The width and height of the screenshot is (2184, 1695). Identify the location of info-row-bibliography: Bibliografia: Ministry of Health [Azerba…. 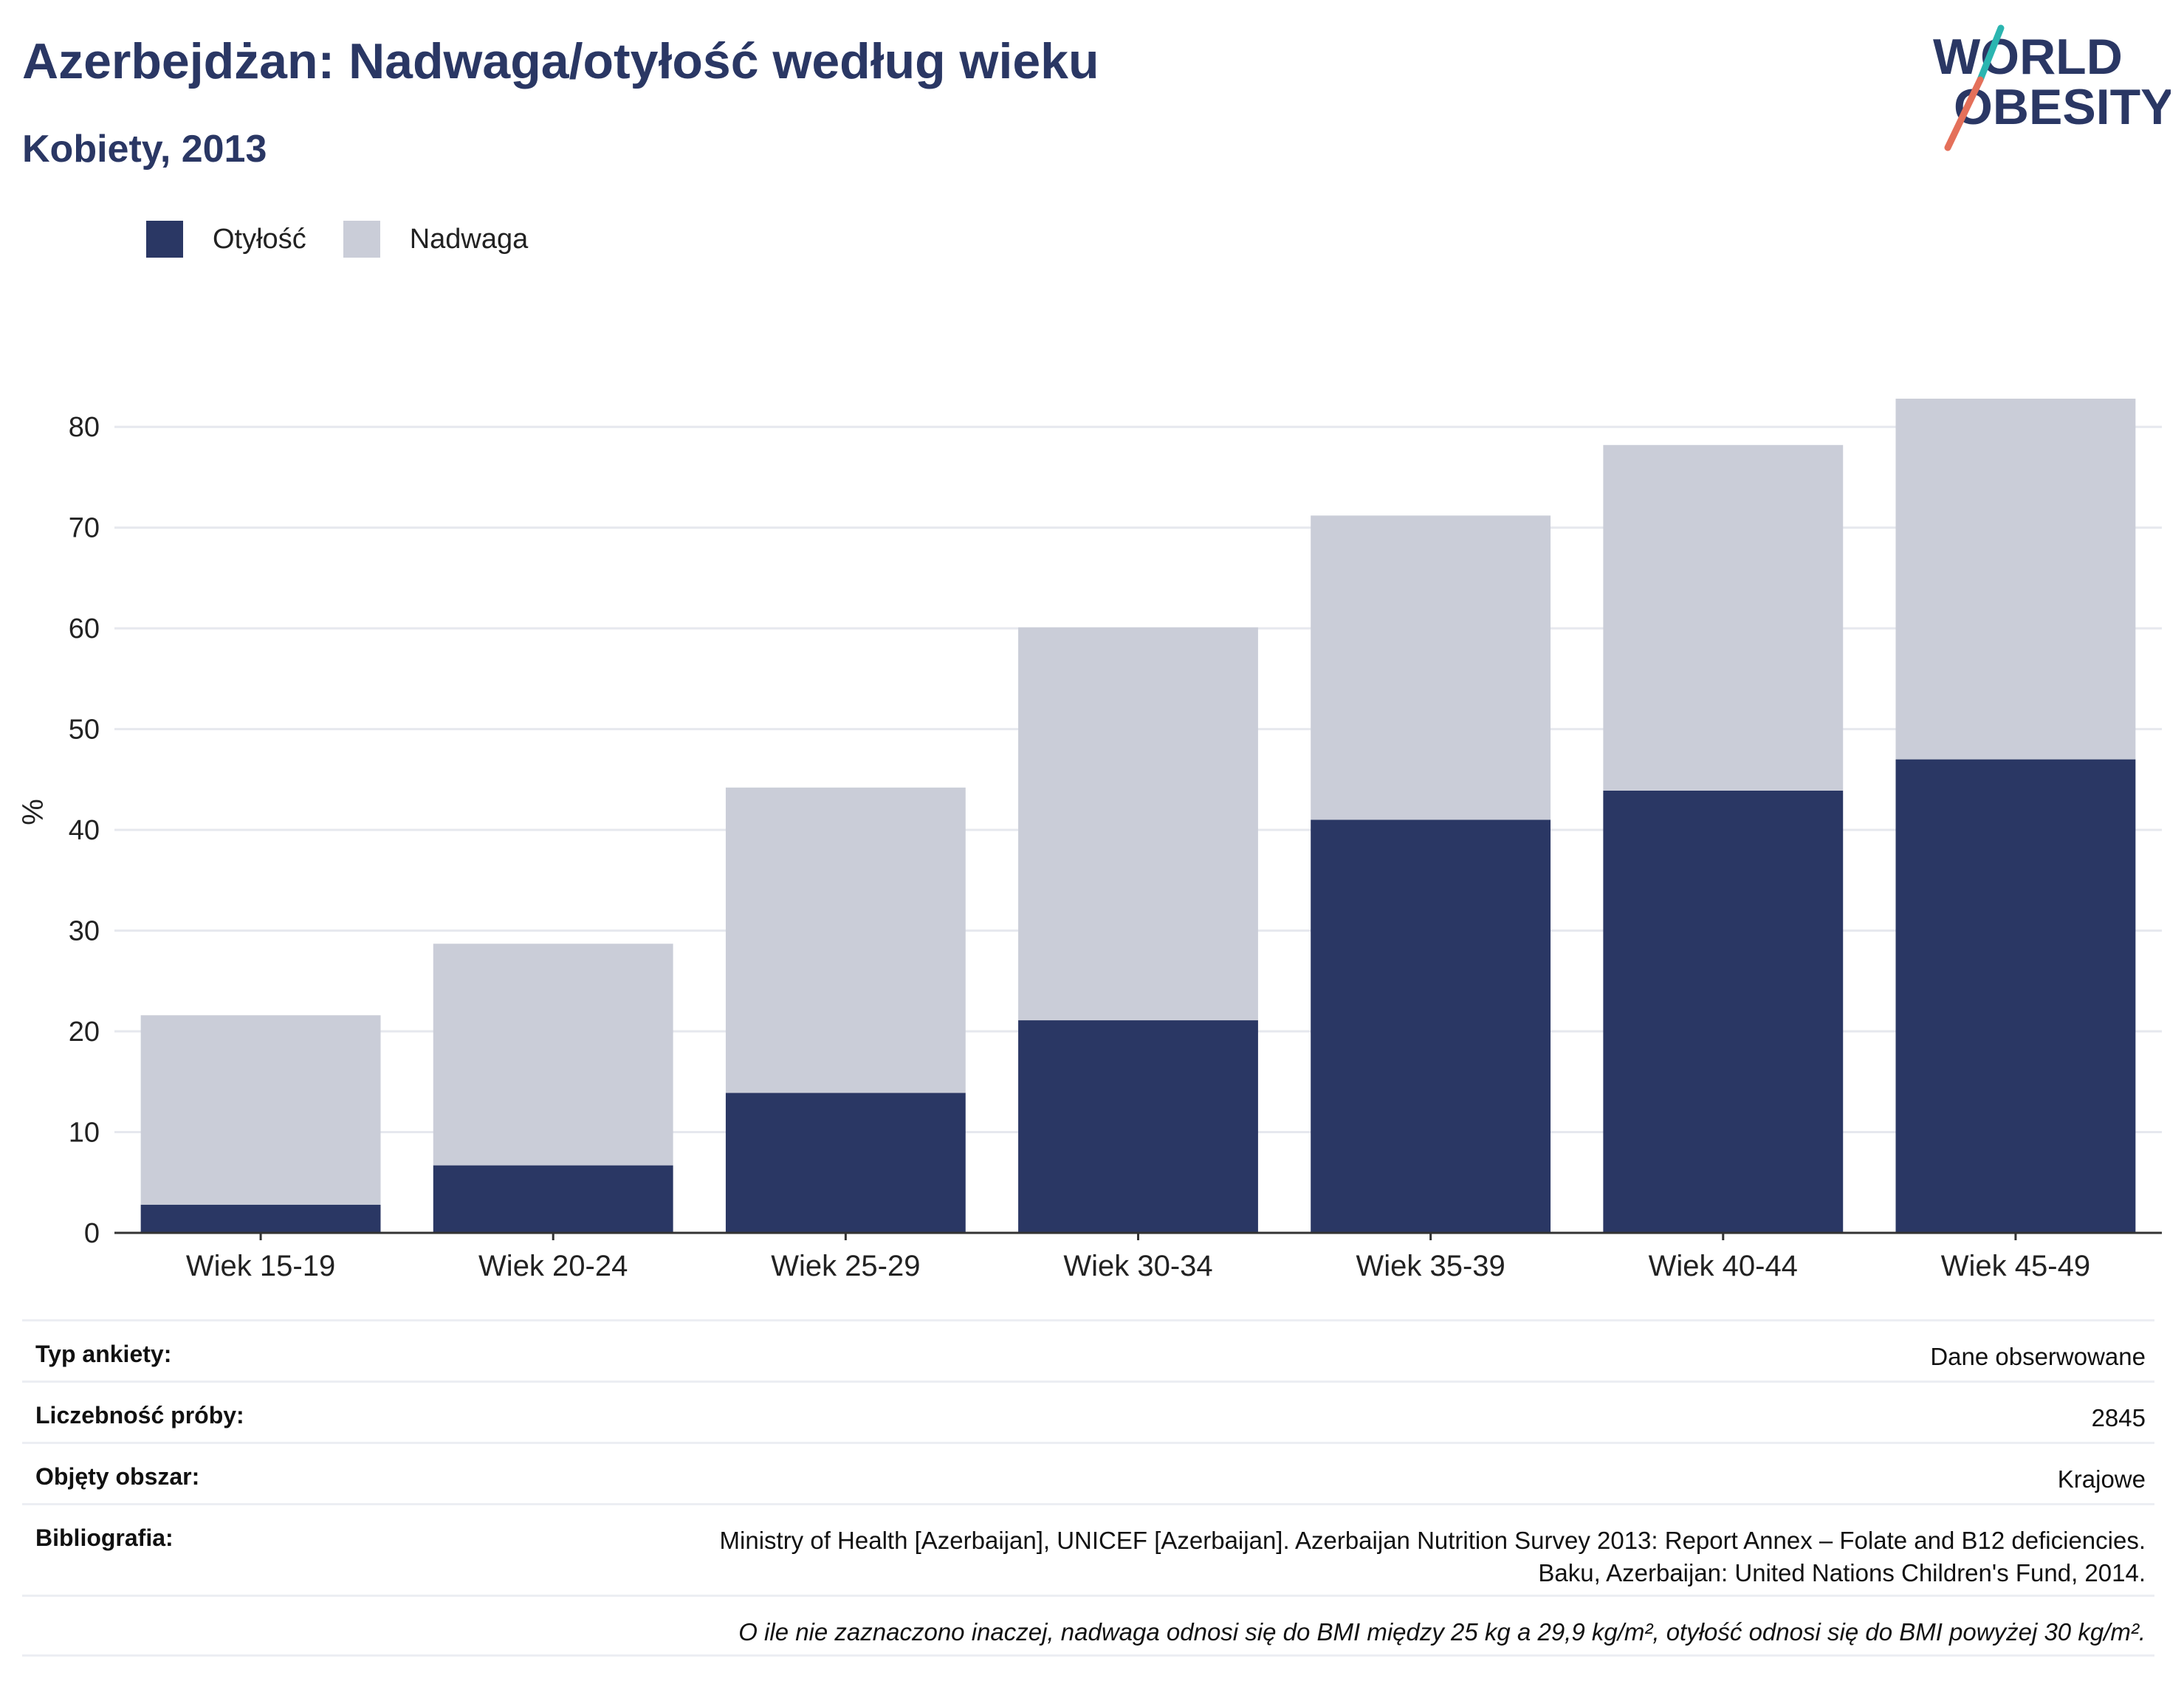
(1088, 1549).